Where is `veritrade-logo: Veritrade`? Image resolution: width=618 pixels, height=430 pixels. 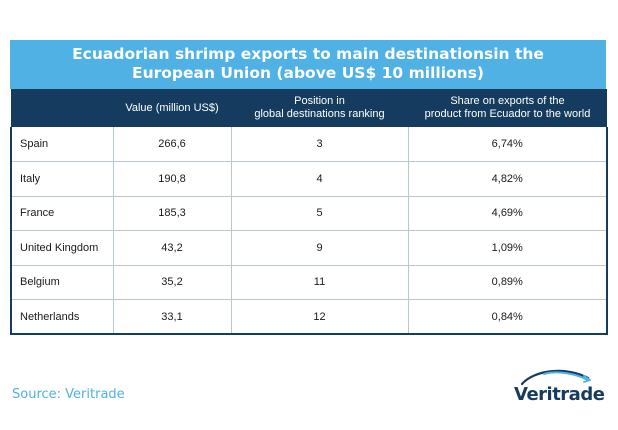
veritrade-logo: Veritrade is located at coordinates (560, 389).